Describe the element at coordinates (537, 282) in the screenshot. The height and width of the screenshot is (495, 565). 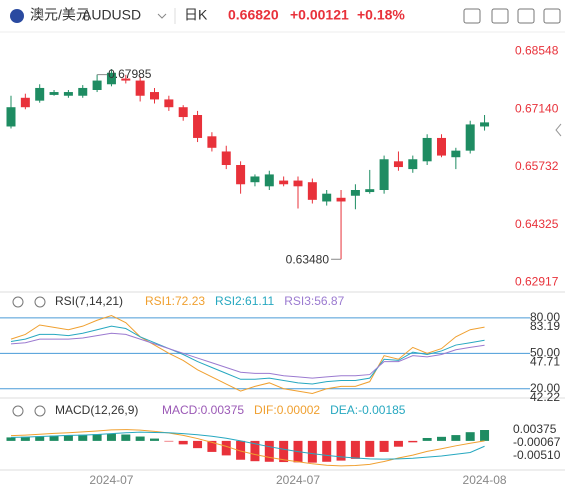
I see `y-tick-label: 0.62917` at that location.